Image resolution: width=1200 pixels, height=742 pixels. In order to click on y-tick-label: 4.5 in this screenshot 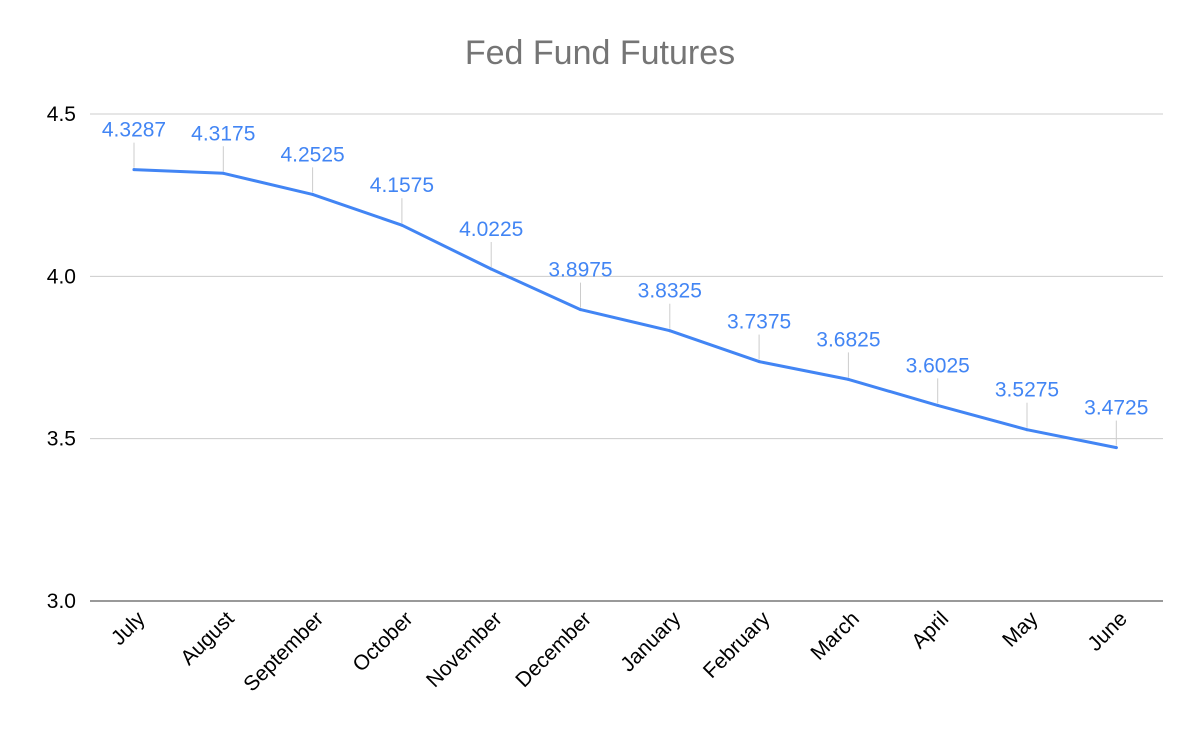, I will do `click(61, 114)`.